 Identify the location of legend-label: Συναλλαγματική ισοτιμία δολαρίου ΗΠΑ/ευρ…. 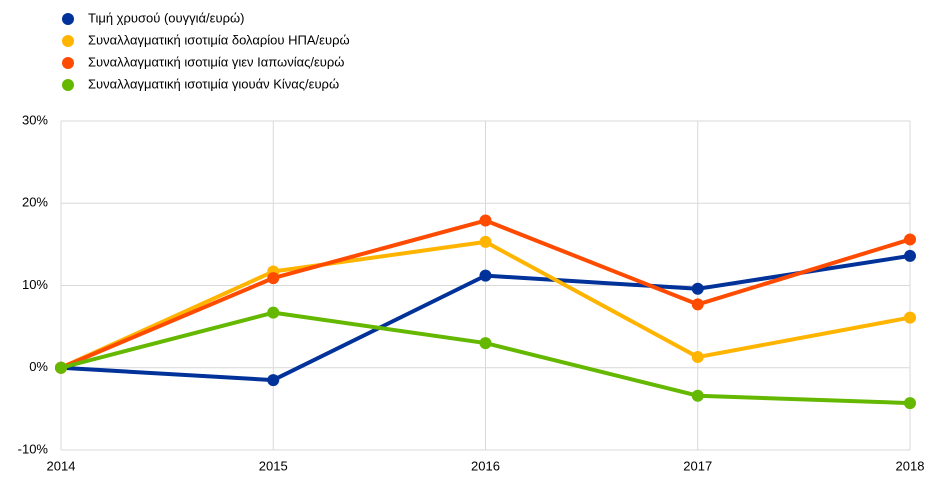
(219, 39).